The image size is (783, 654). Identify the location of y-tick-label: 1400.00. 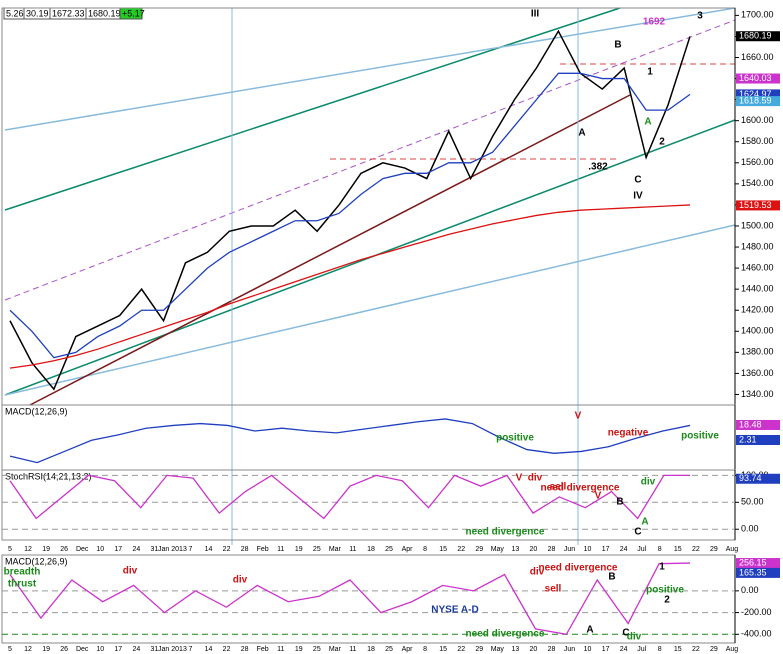
(757, 331).